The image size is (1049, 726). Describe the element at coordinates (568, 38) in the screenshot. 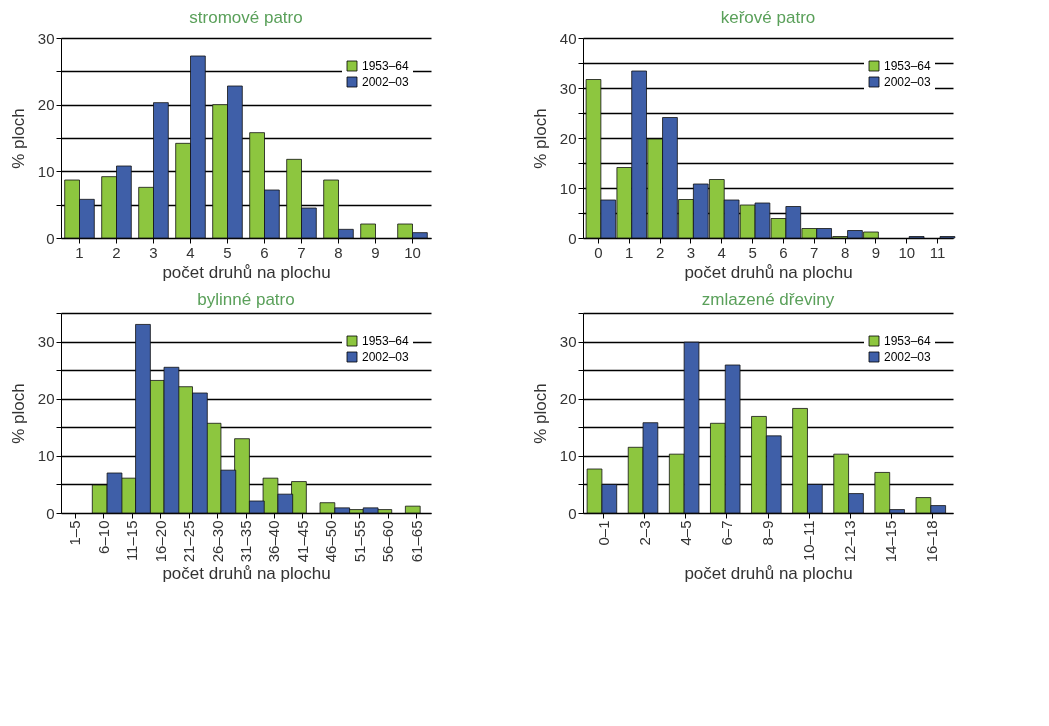

I see `y-tick-label: 40` at that location.